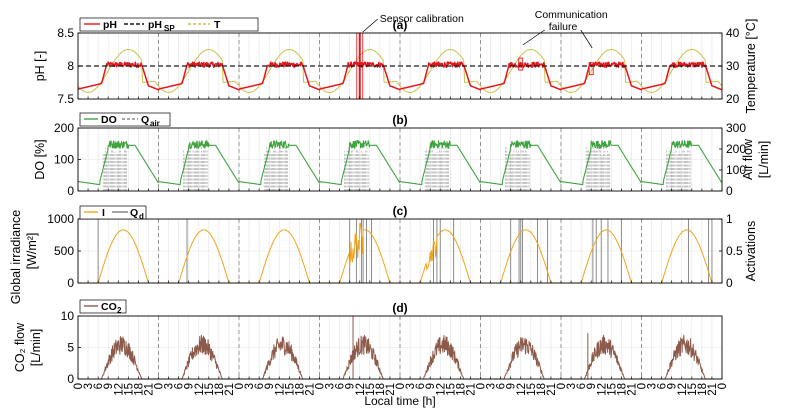 This screenshot has height=410, width=790. Describe the element at coordinates (119, 310) in the screenshot. I see `legend-subscript: 2` at that location.